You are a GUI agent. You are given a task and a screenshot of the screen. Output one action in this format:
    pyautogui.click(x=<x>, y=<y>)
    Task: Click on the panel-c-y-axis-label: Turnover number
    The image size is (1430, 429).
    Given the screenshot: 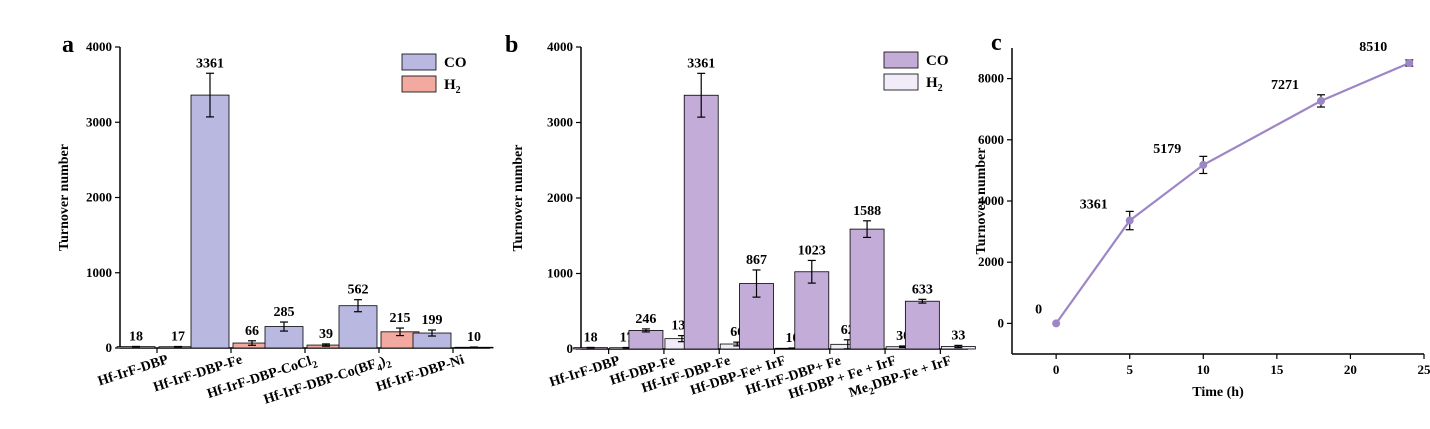 What is the action you would take?
    pyautogui.click(x=981, y=201)
    